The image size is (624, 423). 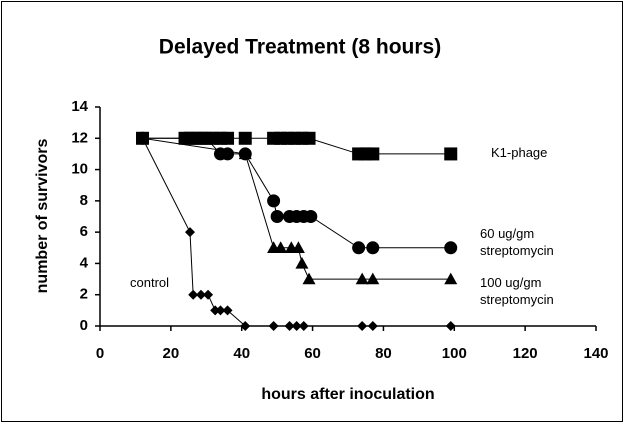 What do you see at coordinates (517, 291) in the screenshot?
I see `series-label: 100 ug/gm streptomycin` at bounding box center [517, 291].